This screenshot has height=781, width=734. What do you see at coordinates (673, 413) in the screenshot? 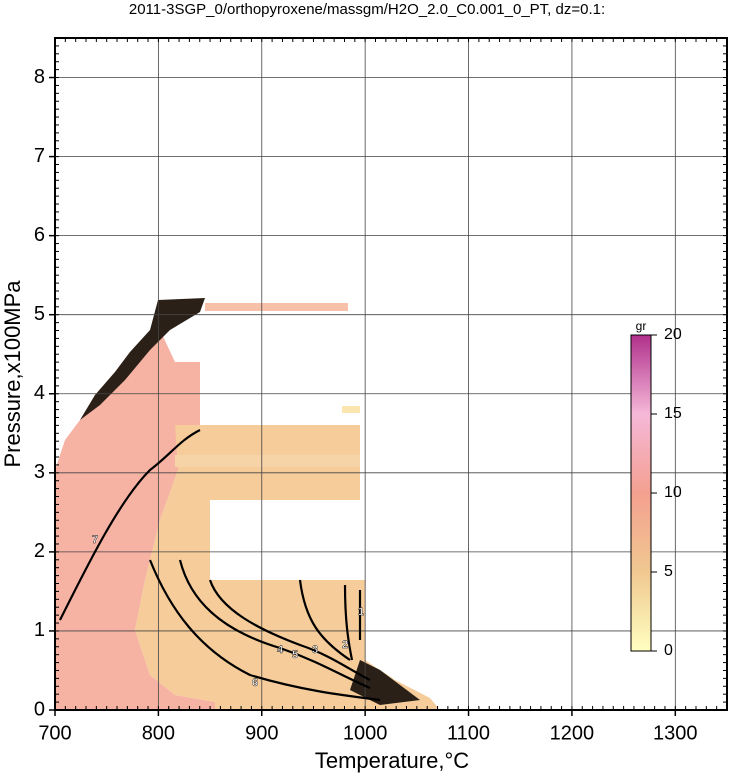
I see `colorbar-tick-label: 15` at bounding box center [673, 413].